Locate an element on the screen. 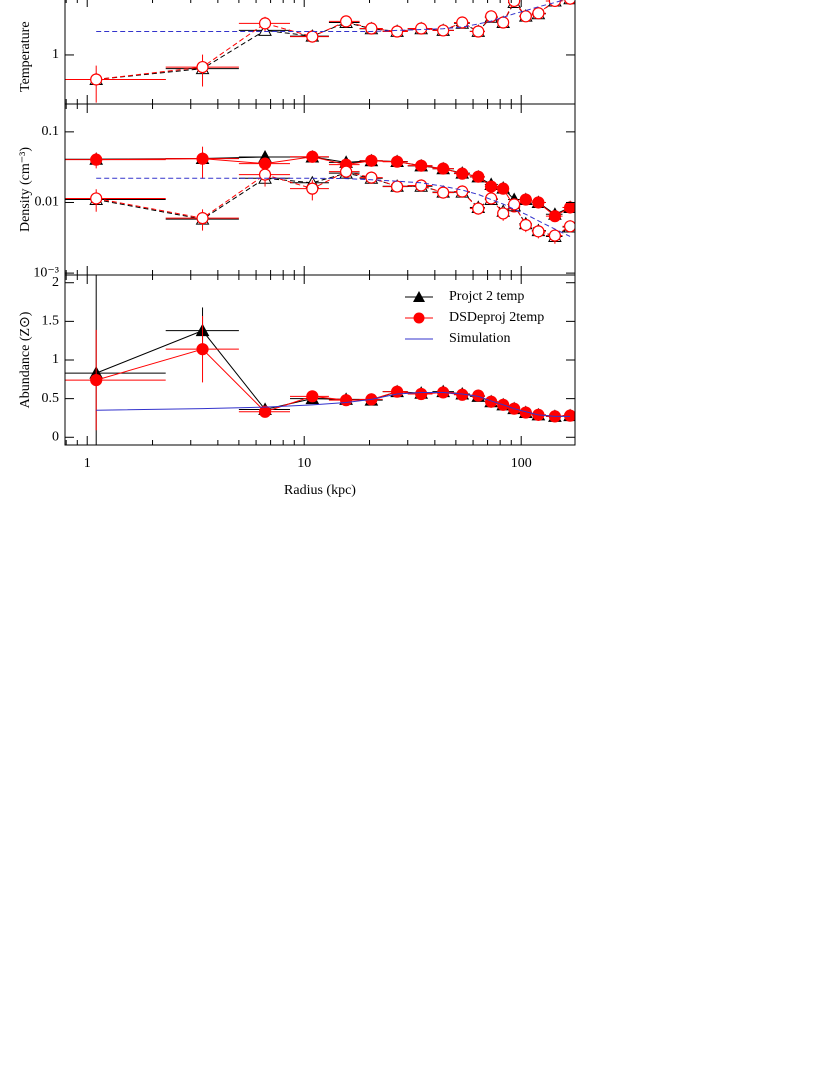 The image size is (830, 1075). x-tick-label: 1 is located at coordinates (87, 463).